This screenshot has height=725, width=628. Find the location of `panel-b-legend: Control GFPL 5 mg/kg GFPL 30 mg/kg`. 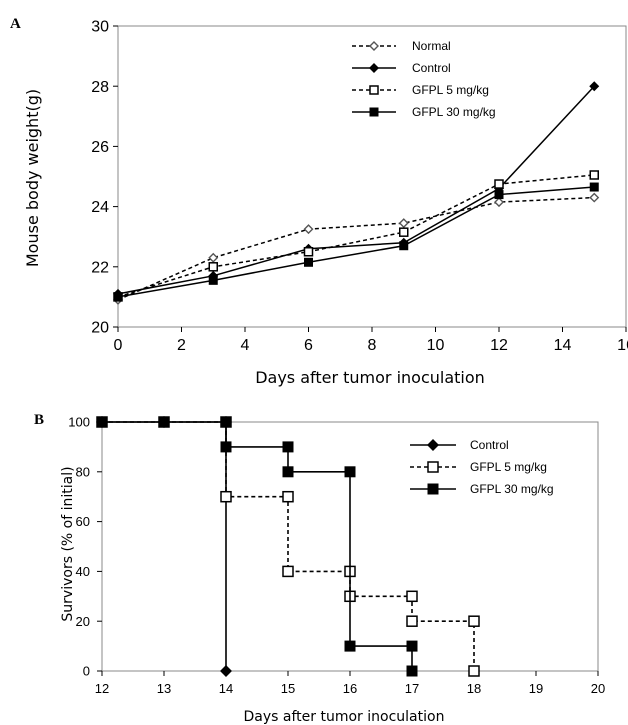

panel-b-legend: Control GFPL 5 mg/kg GFPL 30 mg/kg is located at coordinates (482, 467).